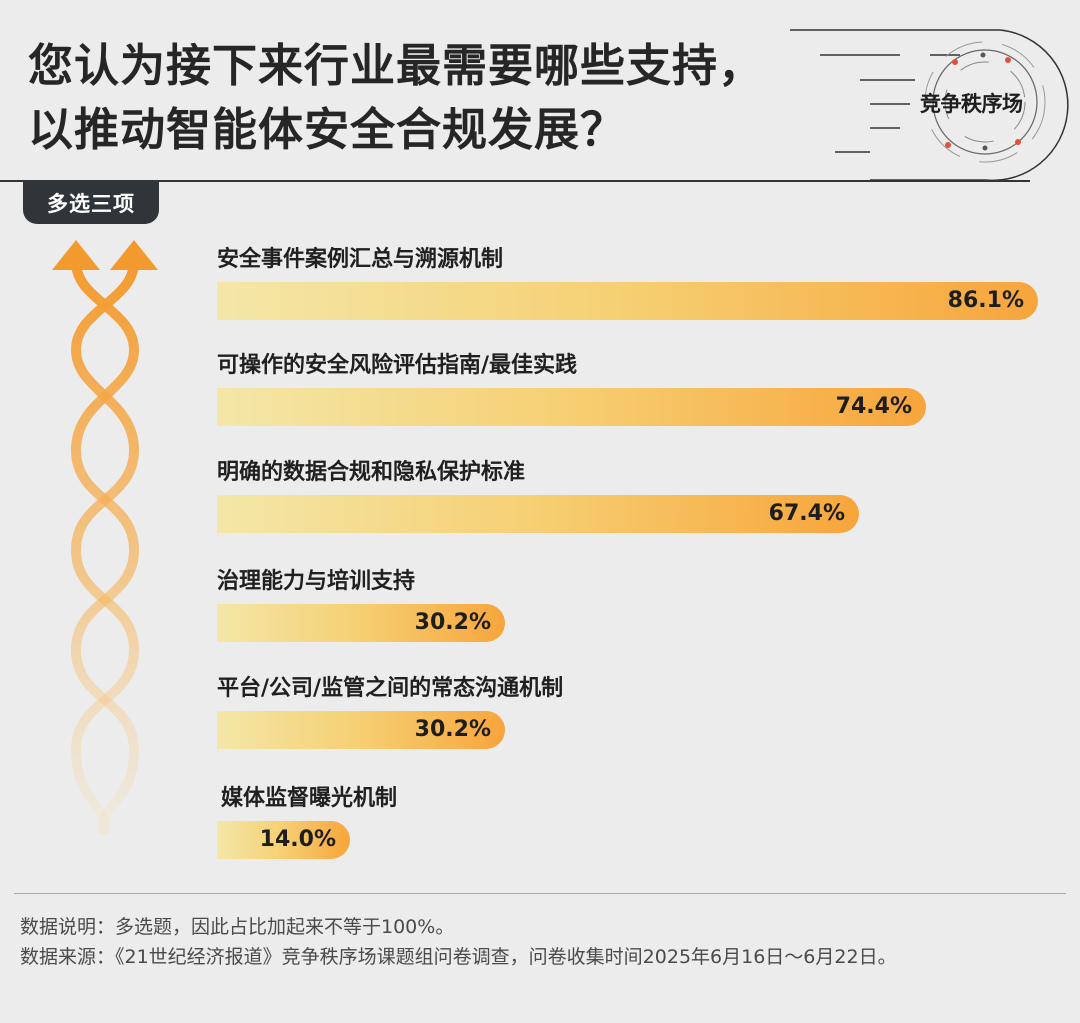 Image resolution: width=1080 pixels, height=1023 pixels. Describe the element at coordinates (540, 893) in the screenshot. I see `footer-divider` at that location.